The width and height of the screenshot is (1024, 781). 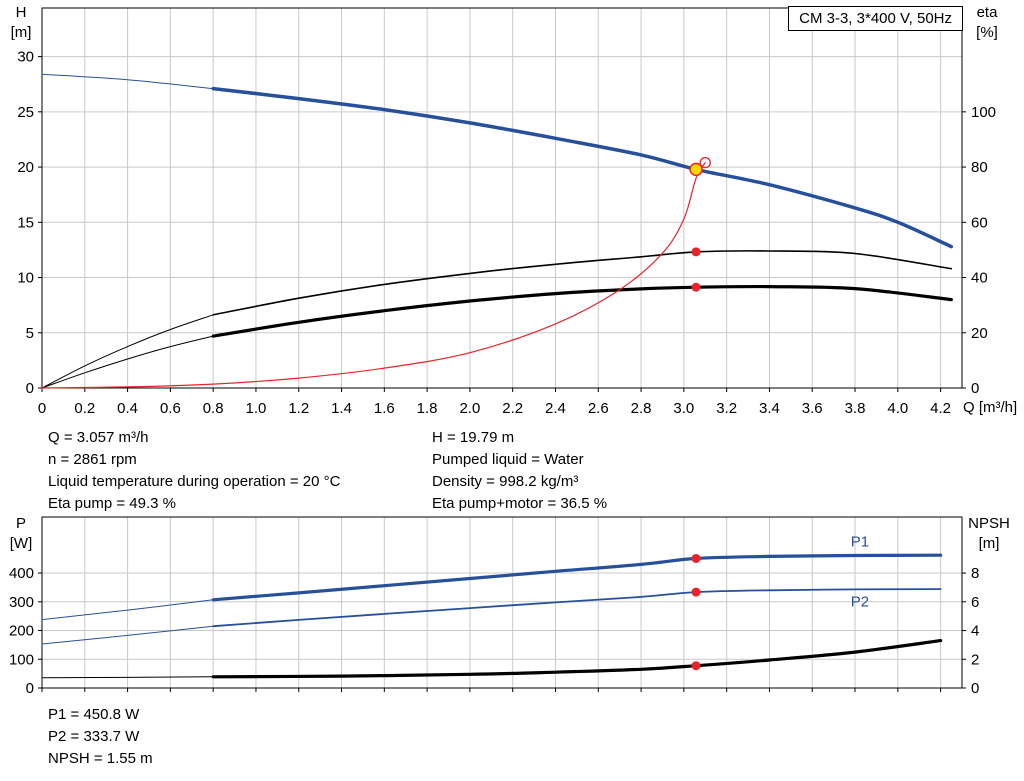 I want to click on result-data-block: P1 = 450.8 W P2 = 333.7 W NPSH = 1.55 m, so click(x=100, y=737).